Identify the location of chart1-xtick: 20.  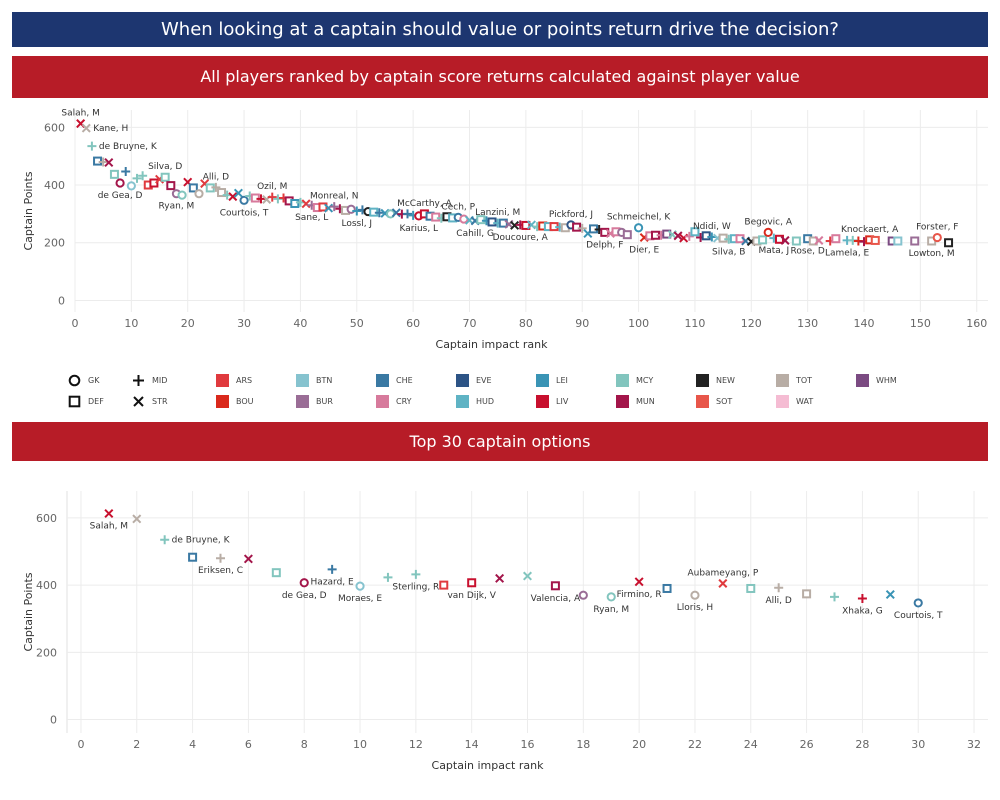
(188, 323).